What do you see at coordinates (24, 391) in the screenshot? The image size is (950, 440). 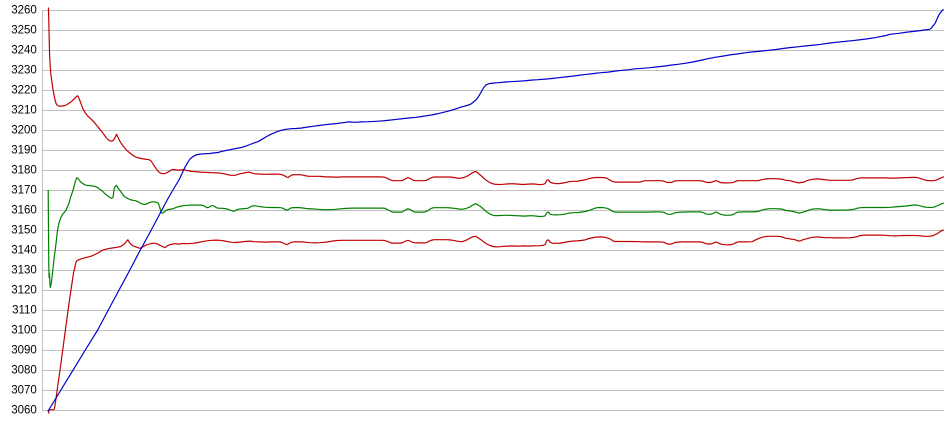 I see `svg-text: 3070` at bounding box center [24, 391].